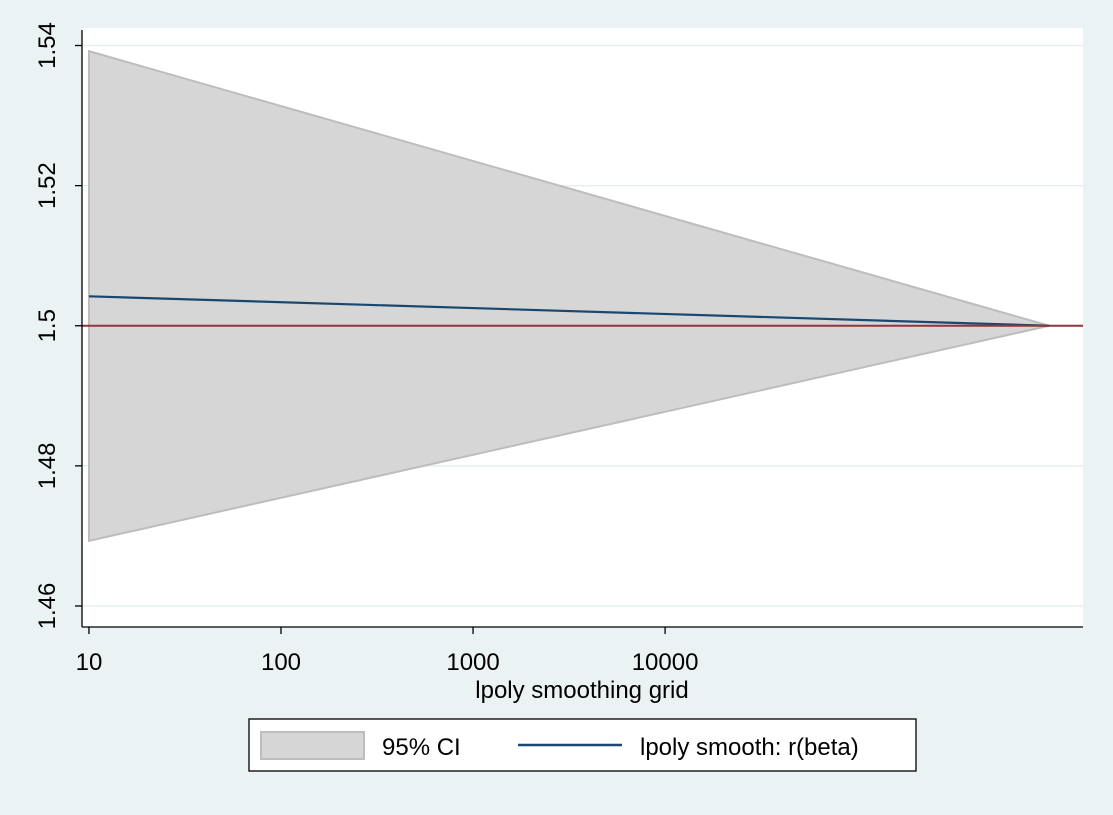 This screenshot has width=1113, height=815. What do you see at coordinates (47, 466) in the screenshot?
I see `y-tick-label: 1.48` at bounding box center [47, 466].